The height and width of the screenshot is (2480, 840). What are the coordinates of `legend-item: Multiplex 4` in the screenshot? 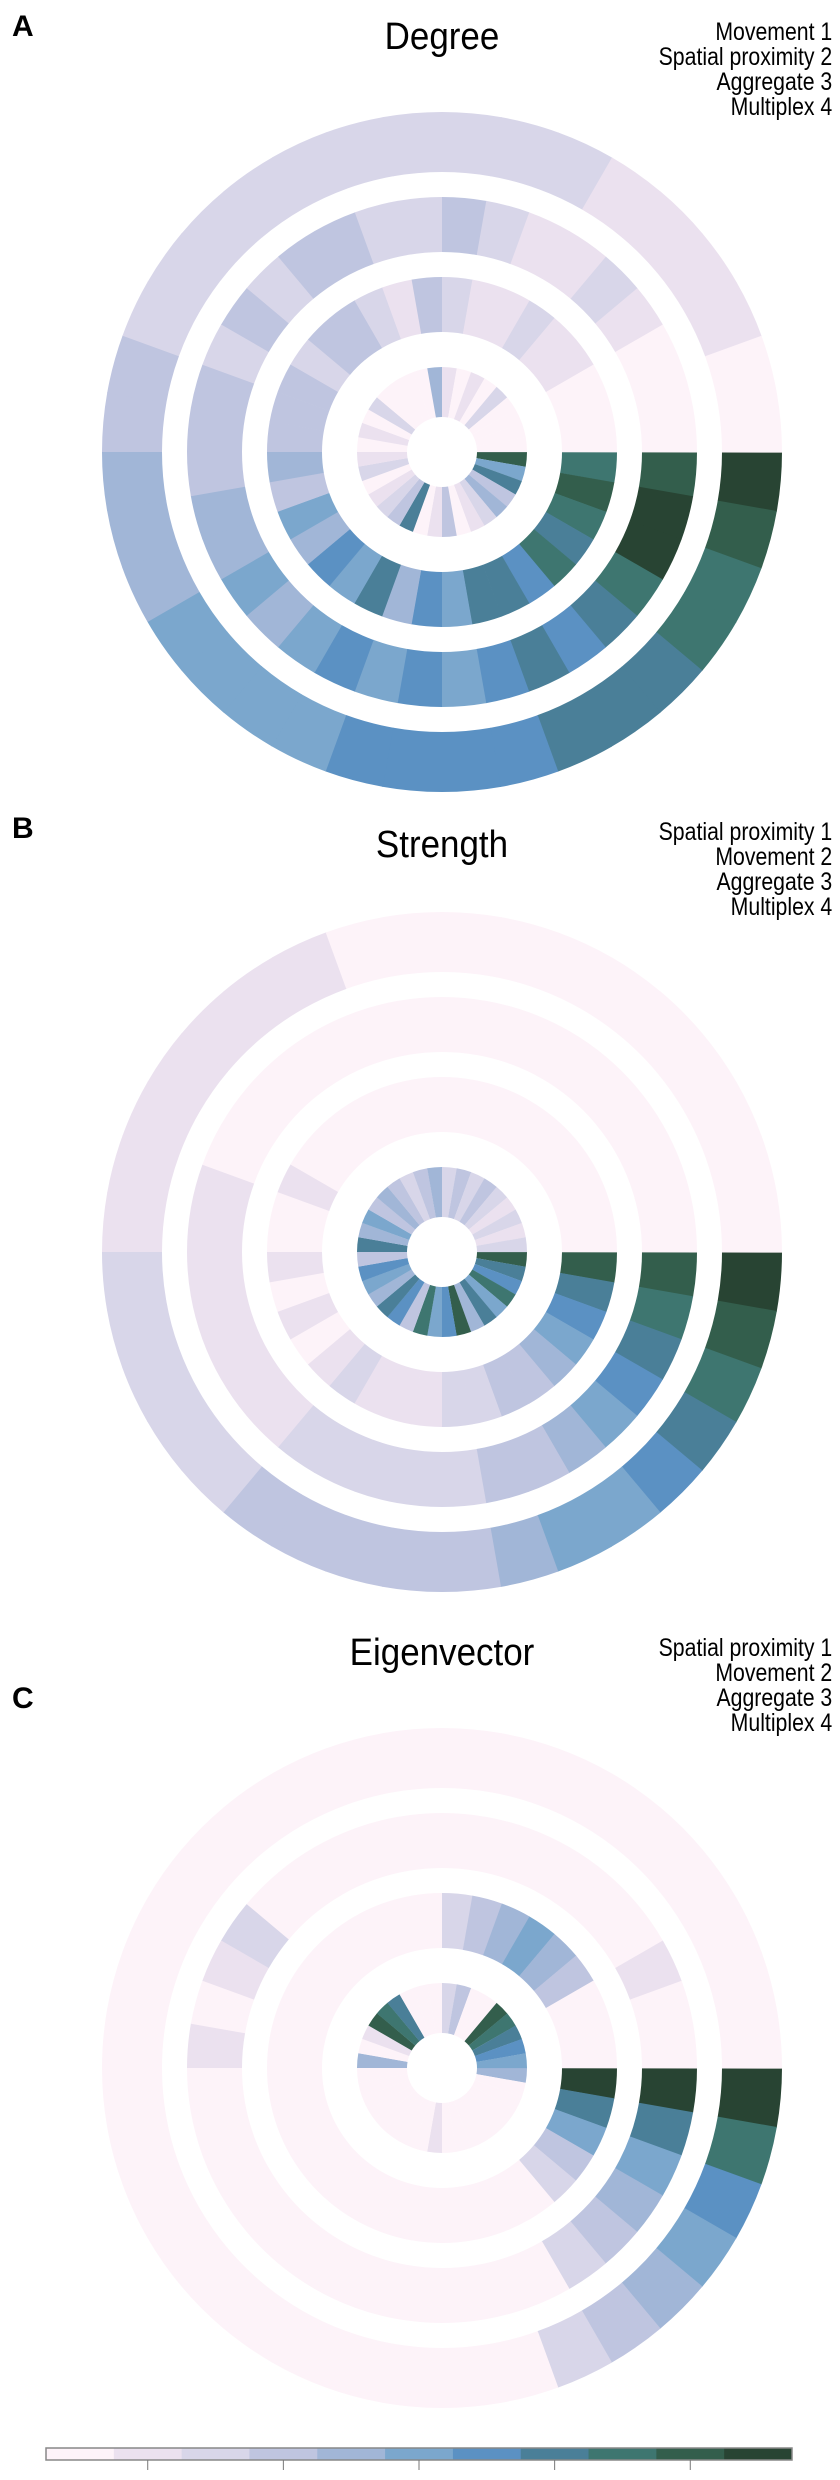 It's located at (781, 907).